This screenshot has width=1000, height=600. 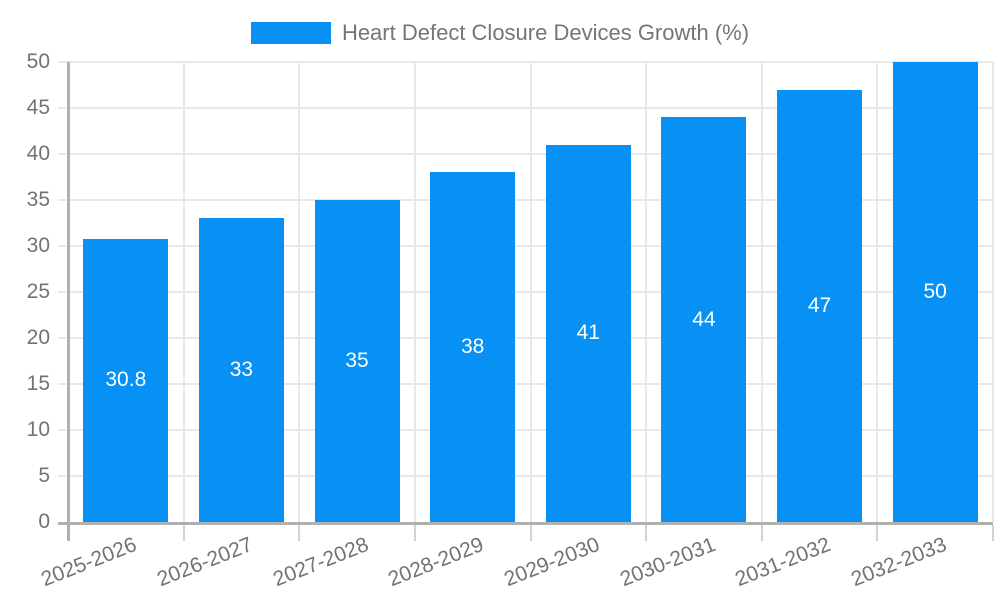 I want to click on y-axis-tick-label: 15, so click(x=38, y=383).